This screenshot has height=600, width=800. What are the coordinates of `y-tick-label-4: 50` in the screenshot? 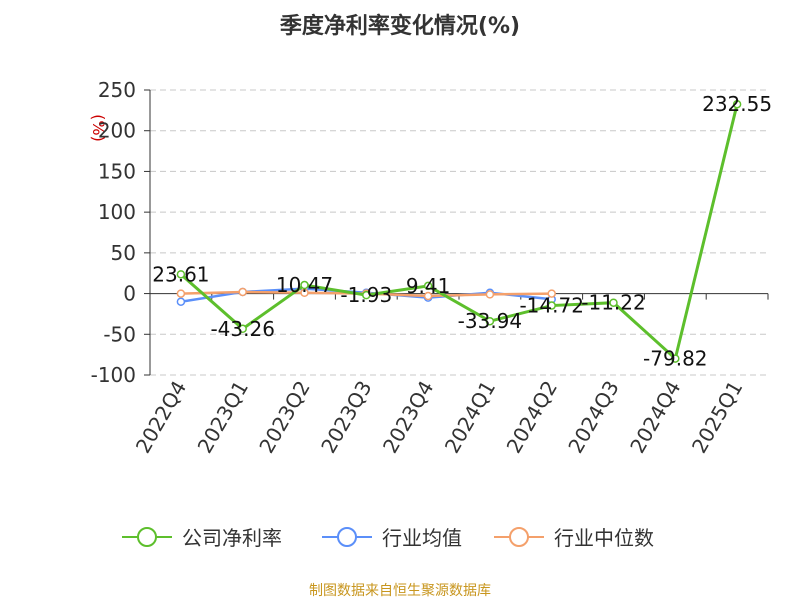 It's located at (123, 253).